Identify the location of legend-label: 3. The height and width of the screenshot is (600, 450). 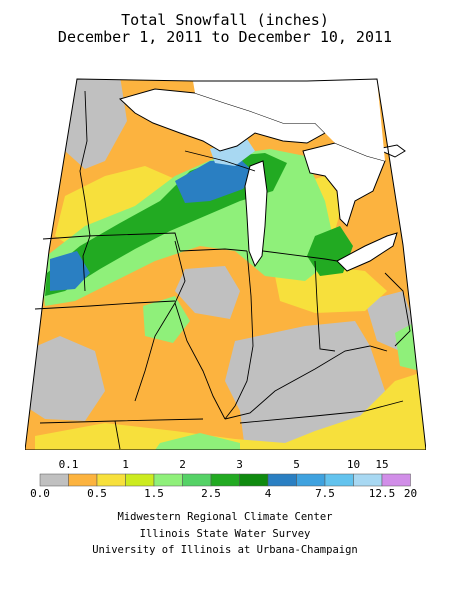
(239, 464).